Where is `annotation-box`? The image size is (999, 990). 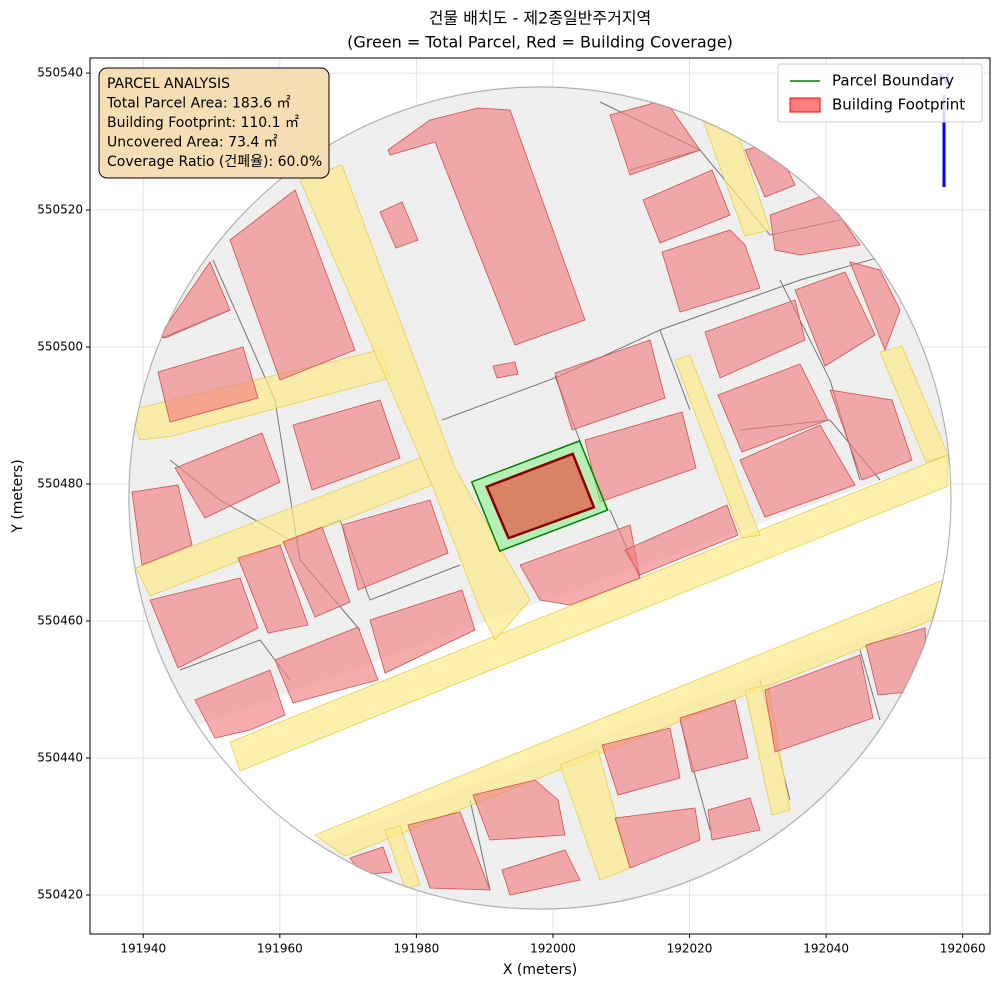
annotation-box is located at coordinates (214, 123).